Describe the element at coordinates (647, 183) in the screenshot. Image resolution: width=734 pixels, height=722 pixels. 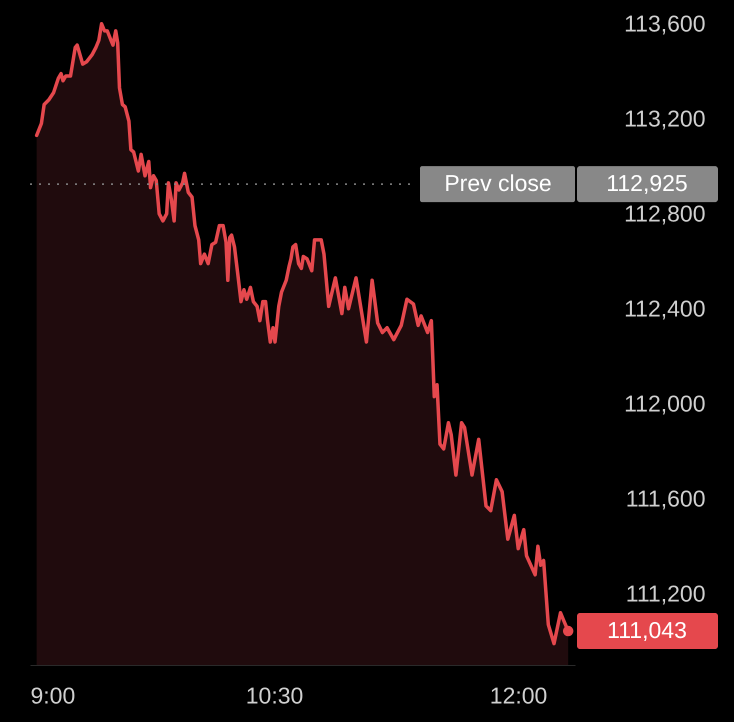
I see `text: 112,925` at that location.